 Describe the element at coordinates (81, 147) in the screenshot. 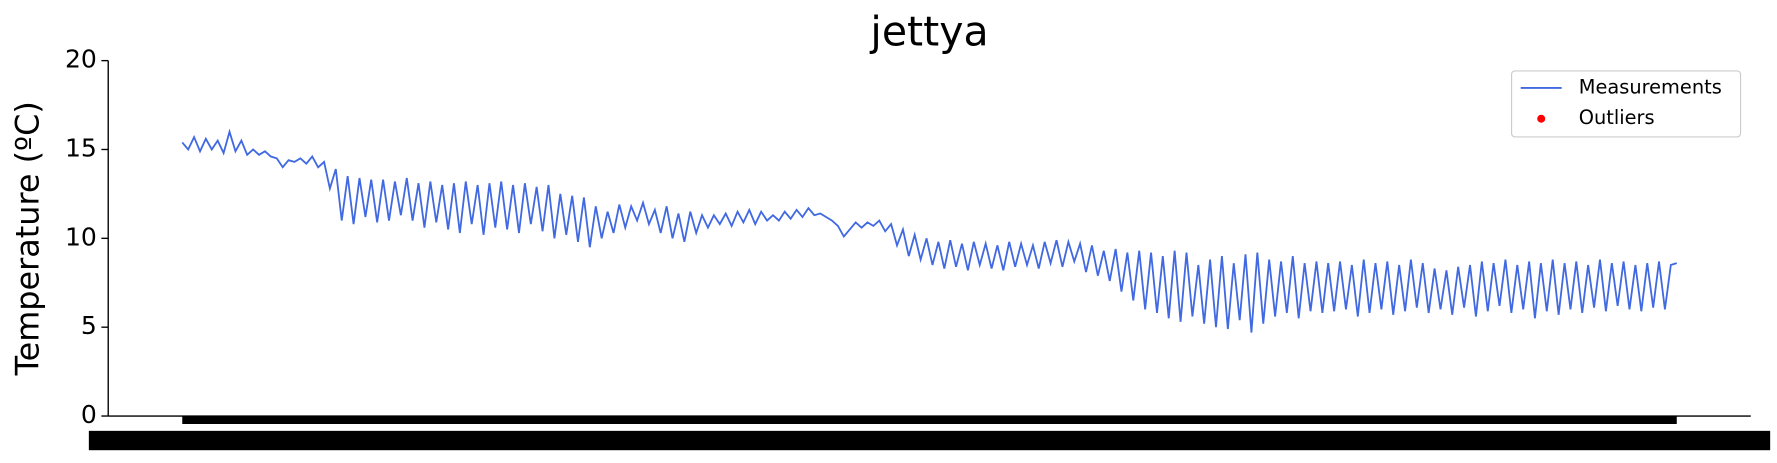

I see `y-tick-label: 15` at that location.